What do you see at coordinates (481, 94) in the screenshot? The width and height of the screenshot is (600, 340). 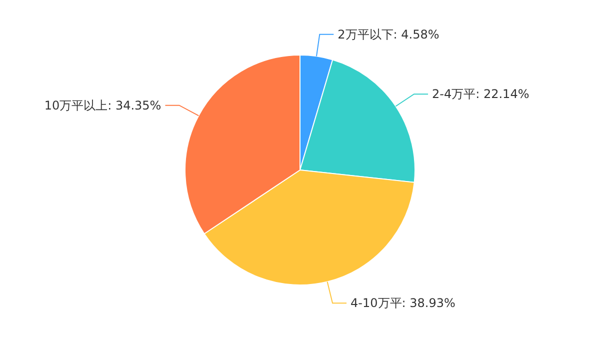 I see `slice-label: 2-4万平: 22.14%` at bounding box center [481, 94].